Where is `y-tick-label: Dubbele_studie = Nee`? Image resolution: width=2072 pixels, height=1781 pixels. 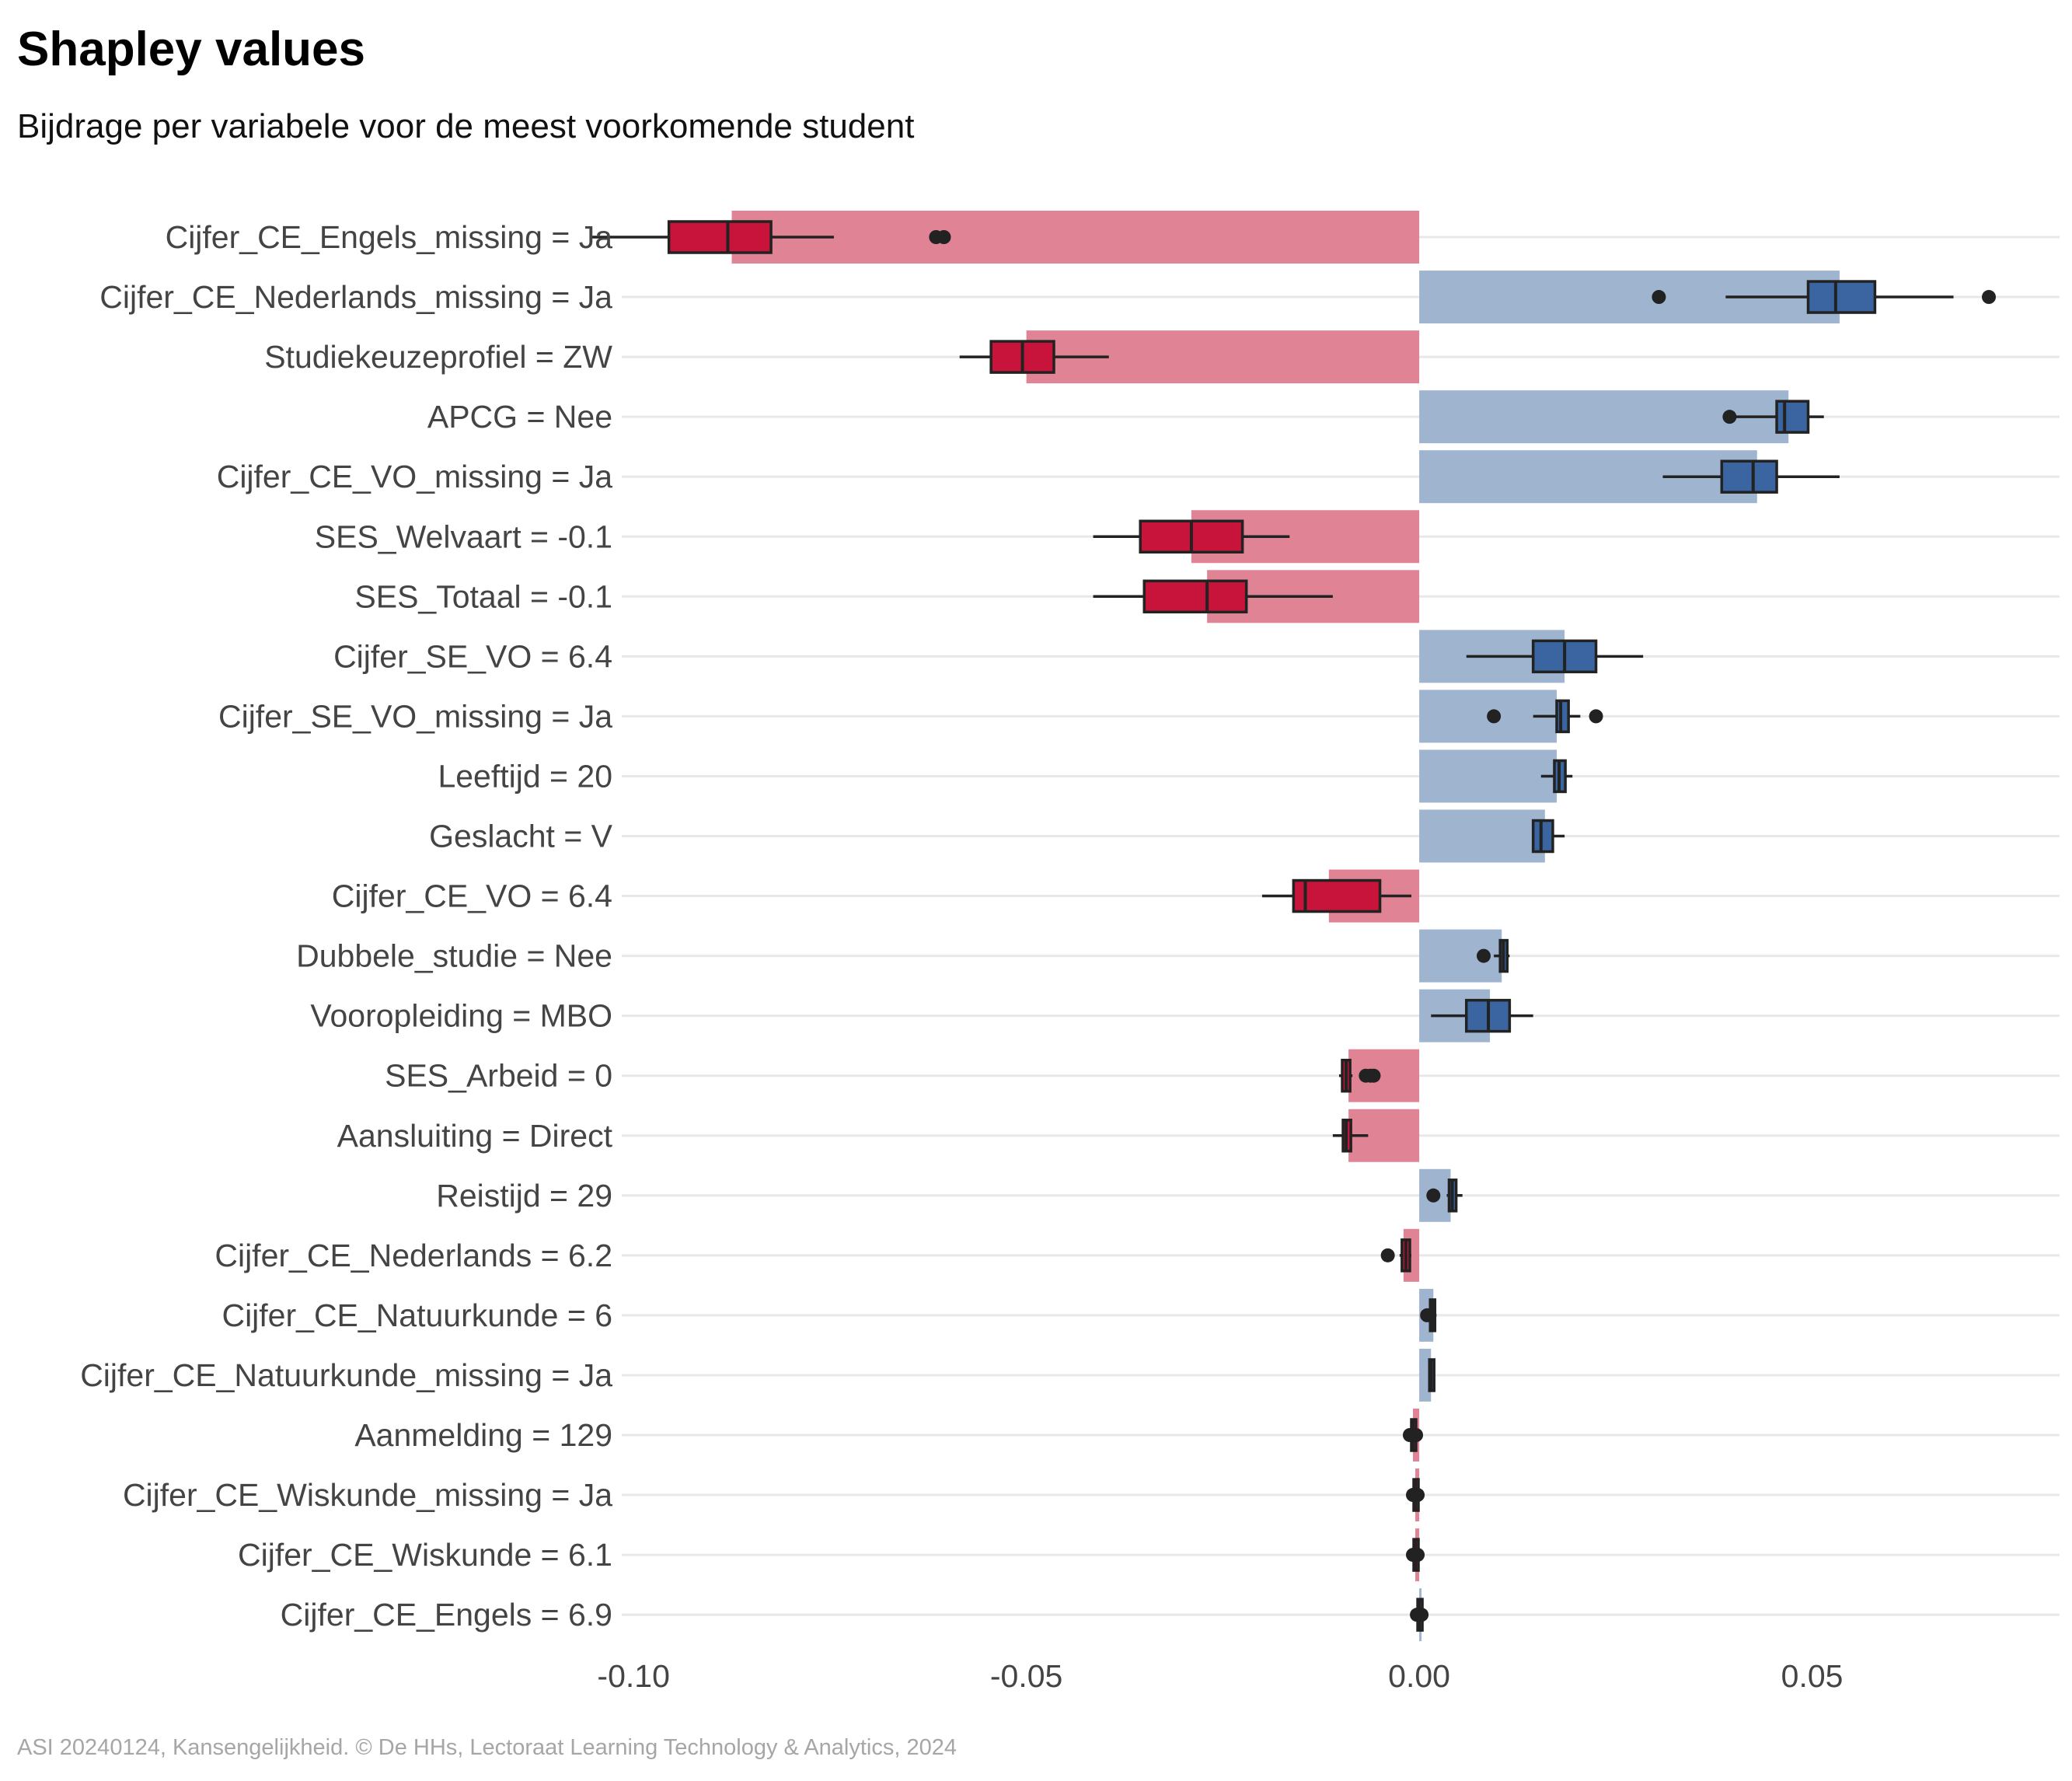
y-tick-label: Dubbele_studie = Nee is located at coordinates (454, 956).